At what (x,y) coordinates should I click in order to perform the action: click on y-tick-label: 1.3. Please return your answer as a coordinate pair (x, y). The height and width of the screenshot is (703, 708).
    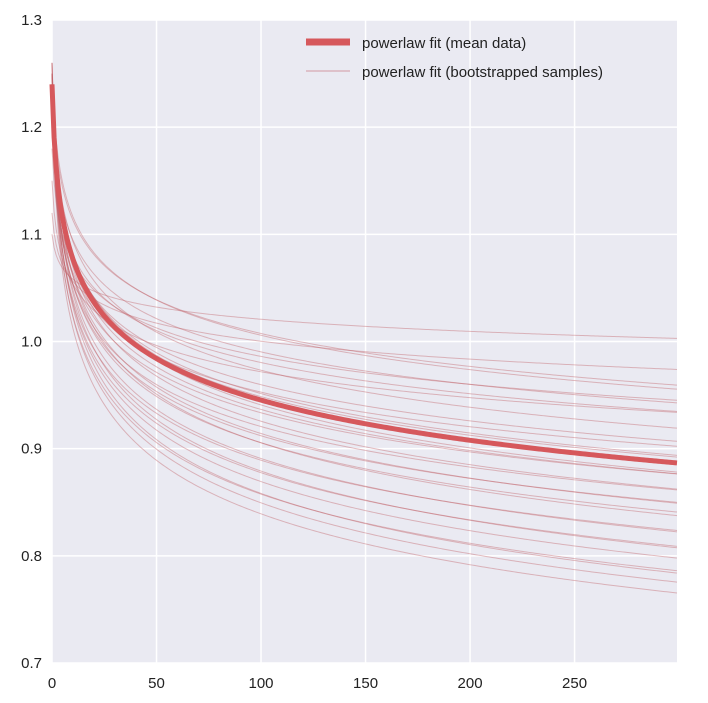
    Looking at the image, I should click on (31, 20).